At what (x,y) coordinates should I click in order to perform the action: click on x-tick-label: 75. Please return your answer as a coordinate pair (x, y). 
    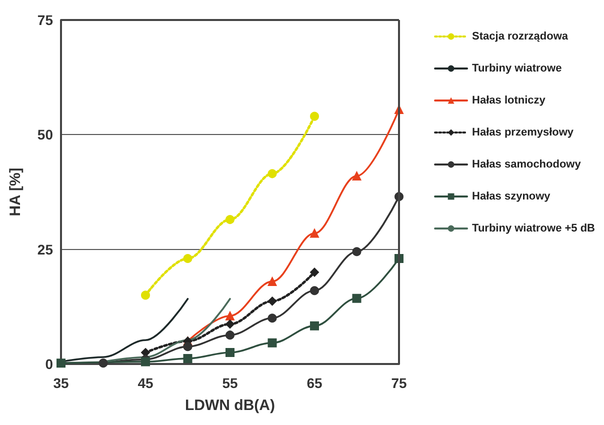
    Looking at the image, I should click on (399, 383).